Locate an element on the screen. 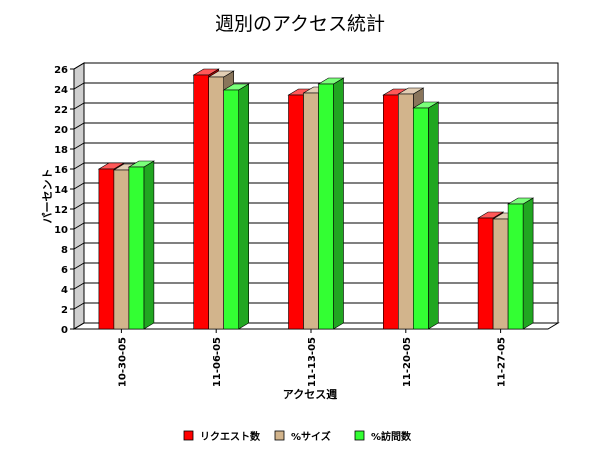  legend-item: リクエスト数 is located at coordinates (222, 436).